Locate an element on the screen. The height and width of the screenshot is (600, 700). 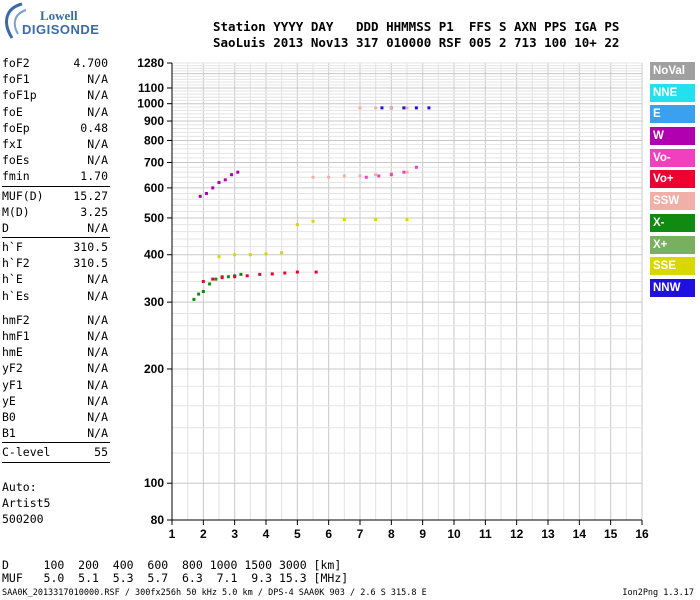
param-name: foEp is located at coordinates (16, 127).